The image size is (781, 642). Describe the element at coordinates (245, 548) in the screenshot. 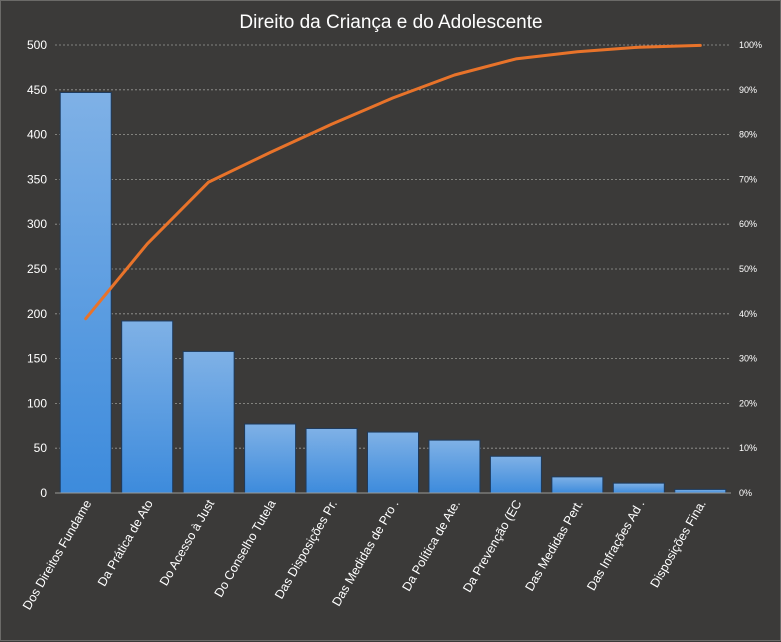

I see `x-tick-label: Do Conselho Tutela` at that location.